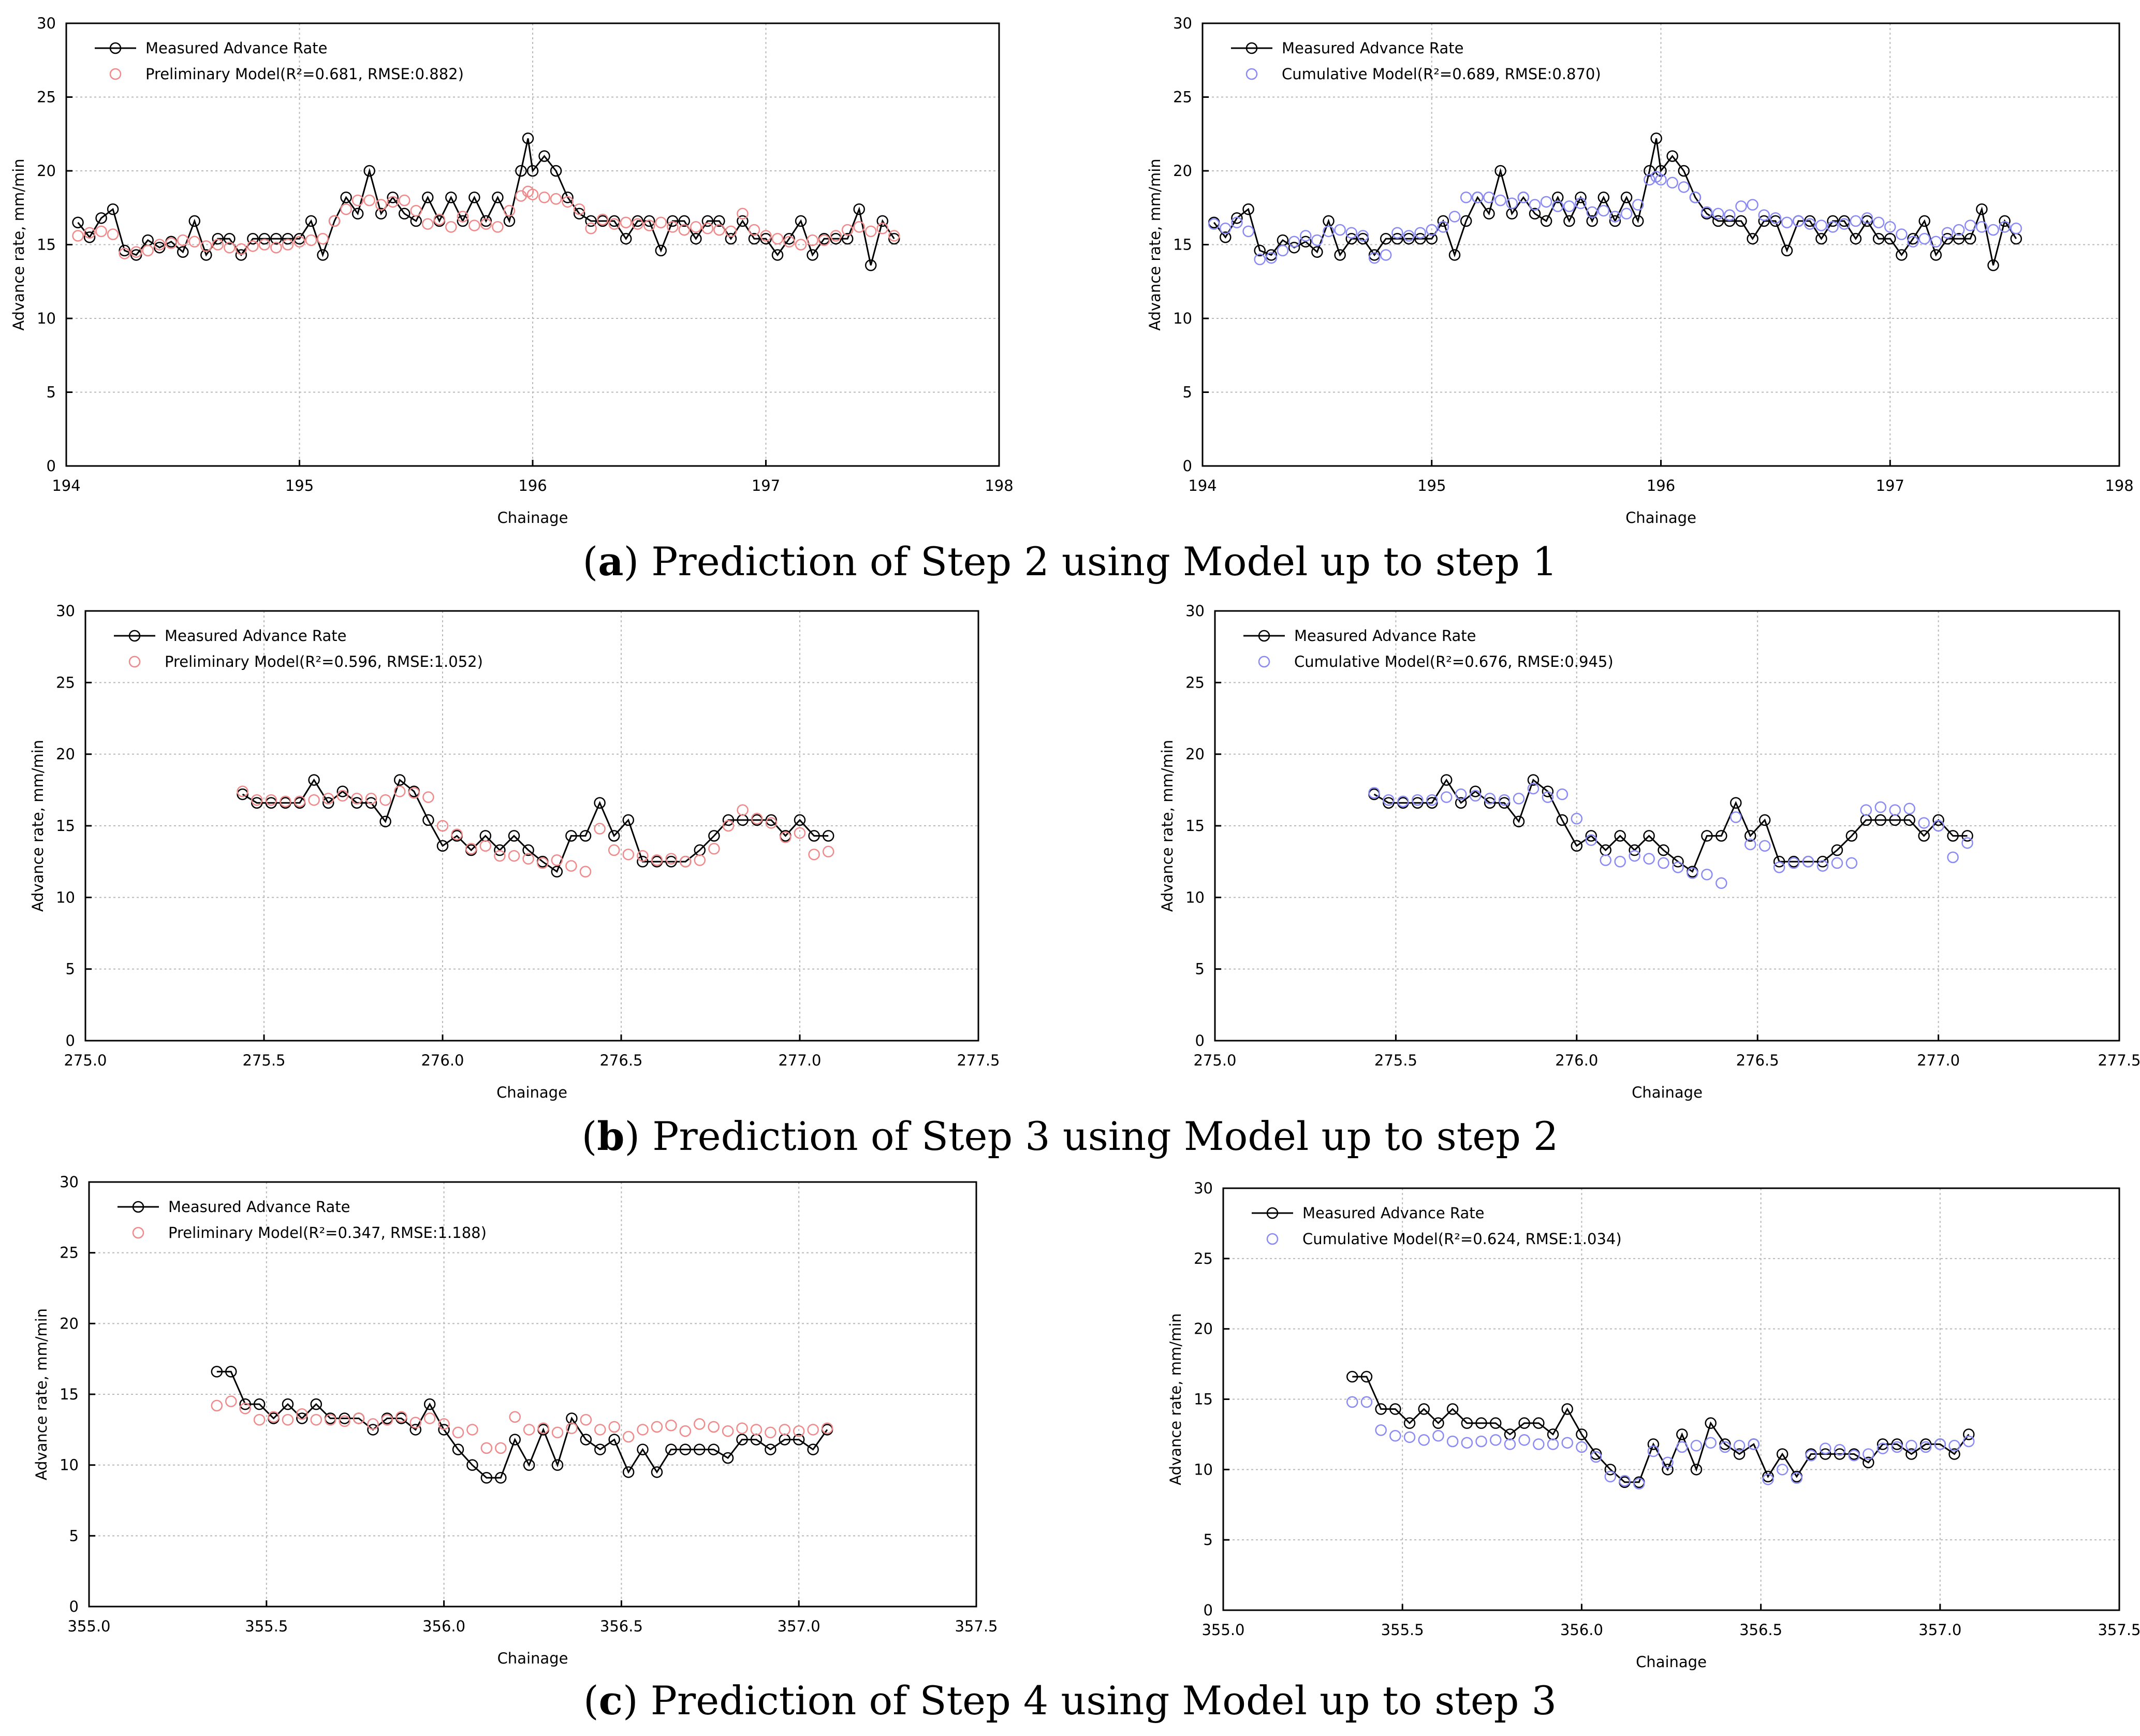  What do you see at coordinates (1431, 485) in the screenshot?
I see `x-tick-label: 195` at bounding box center [1431, 485].